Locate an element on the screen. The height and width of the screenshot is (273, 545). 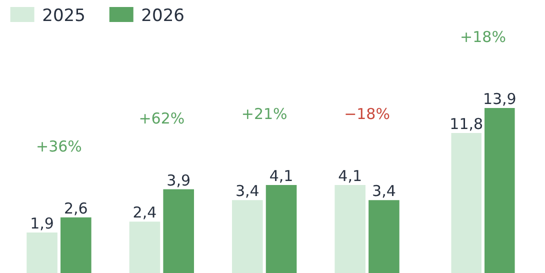
legend-label: 2026 is located at coordinates (162, 16).